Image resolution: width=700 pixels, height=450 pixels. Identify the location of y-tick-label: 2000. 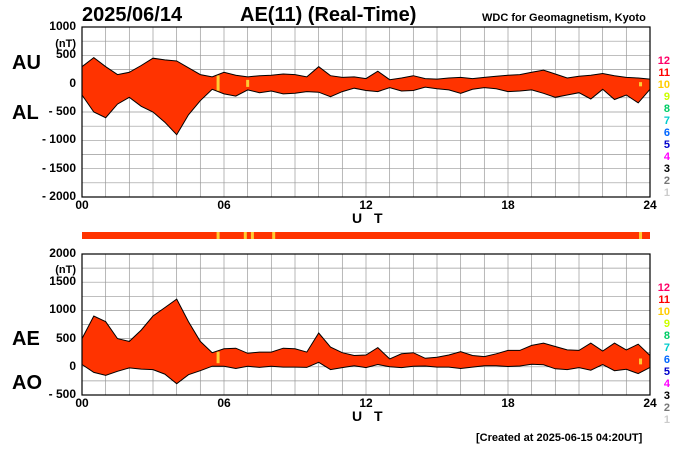
(62, 253).